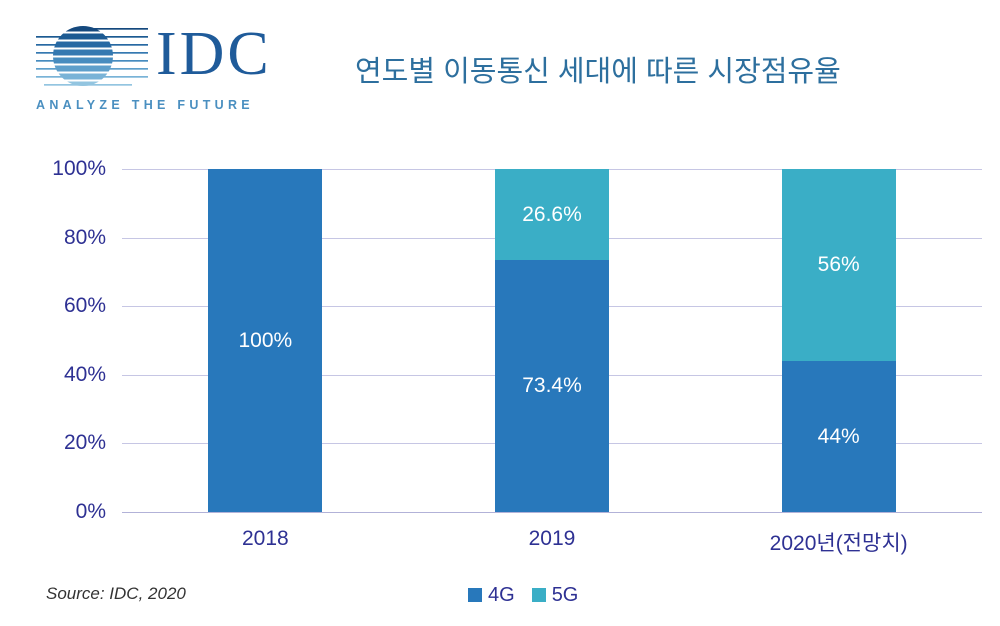 The image size is (1000, 626). What do you see at coordinates (598, 72) in the screenshot?
I see `chart-title: 연도별 이동통신 세대에 따른 시장점유율` at bounding box center [598, 72].